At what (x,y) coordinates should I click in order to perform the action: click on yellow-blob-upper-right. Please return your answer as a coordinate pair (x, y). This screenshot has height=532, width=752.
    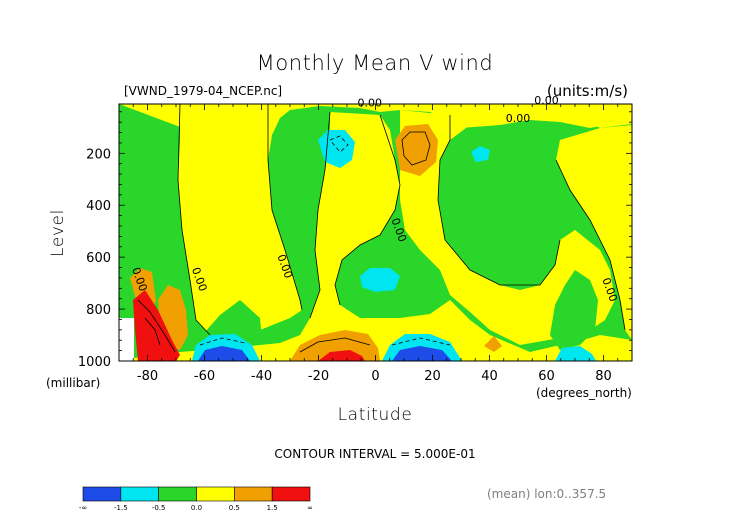
    Looking at the image, I should click on (608, 119).